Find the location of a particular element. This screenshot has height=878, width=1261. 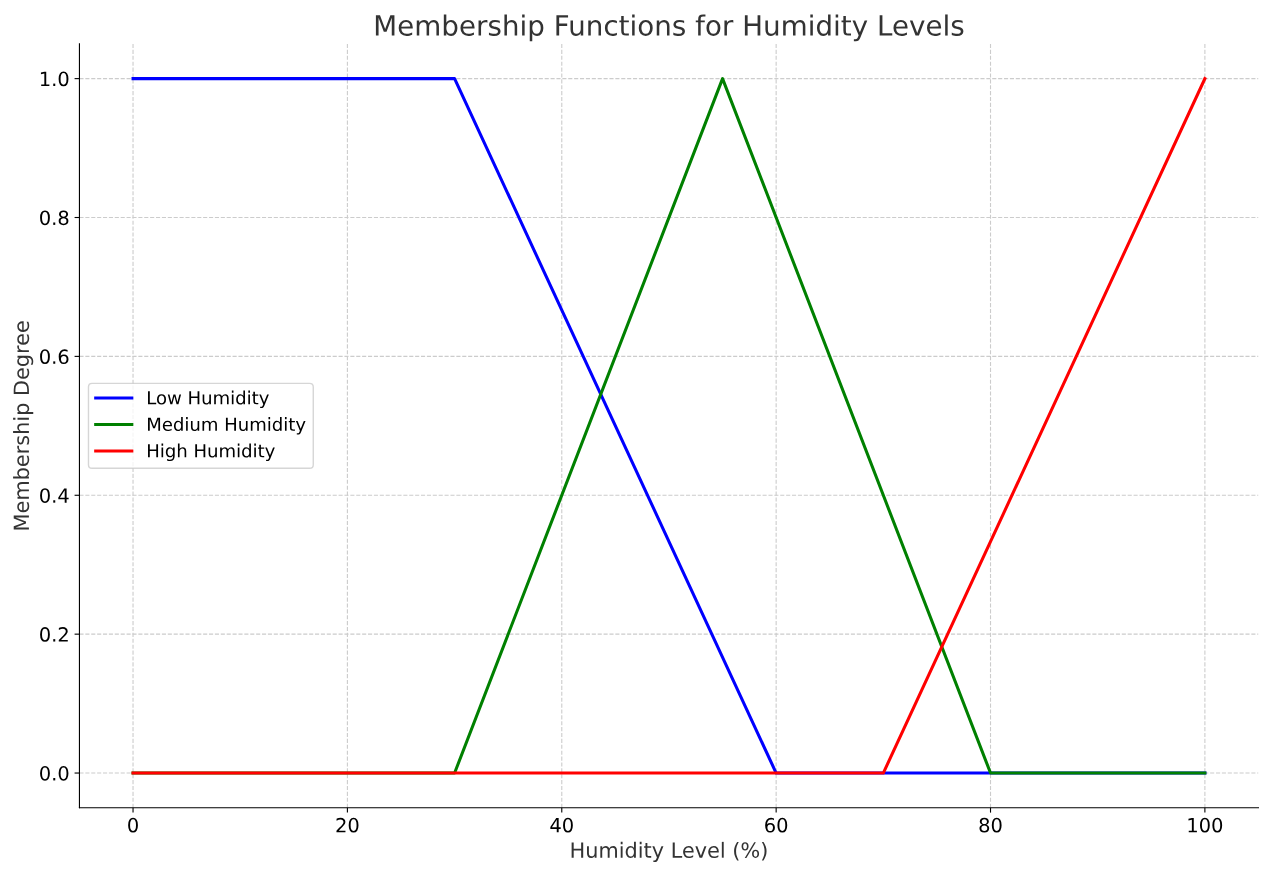

legend-label: High Humidity is located at coordinates (211, 452).